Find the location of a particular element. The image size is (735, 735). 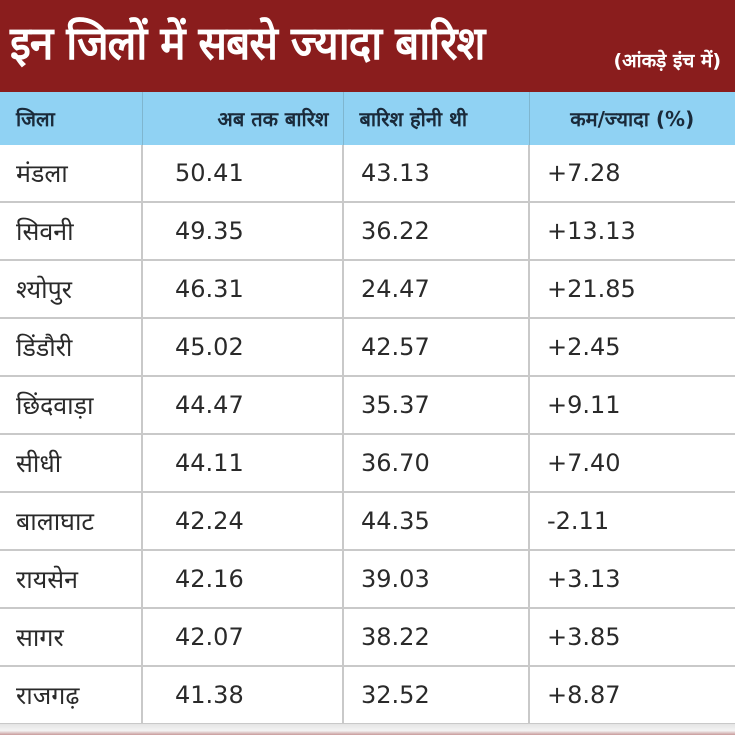

deviation: +8.87 is located at coordinates (632, 695).